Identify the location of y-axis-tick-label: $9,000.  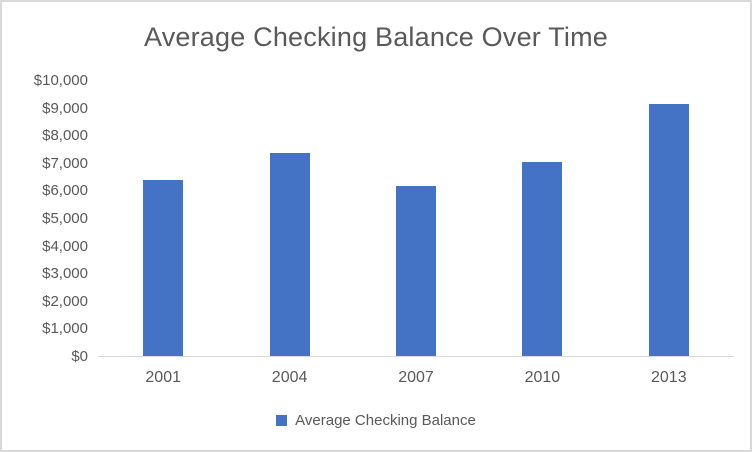
(65, 108).